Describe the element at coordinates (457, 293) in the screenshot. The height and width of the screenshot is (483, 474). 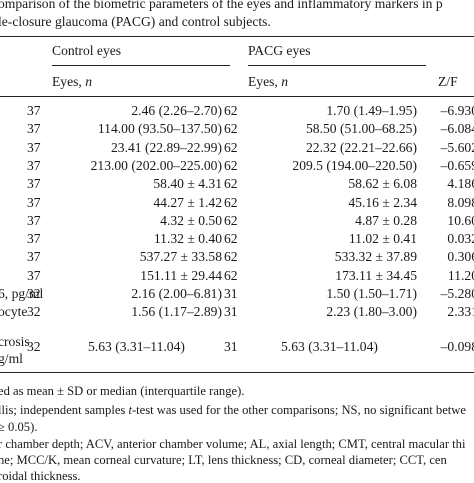
I see `zf-value: –5.280` at that location.